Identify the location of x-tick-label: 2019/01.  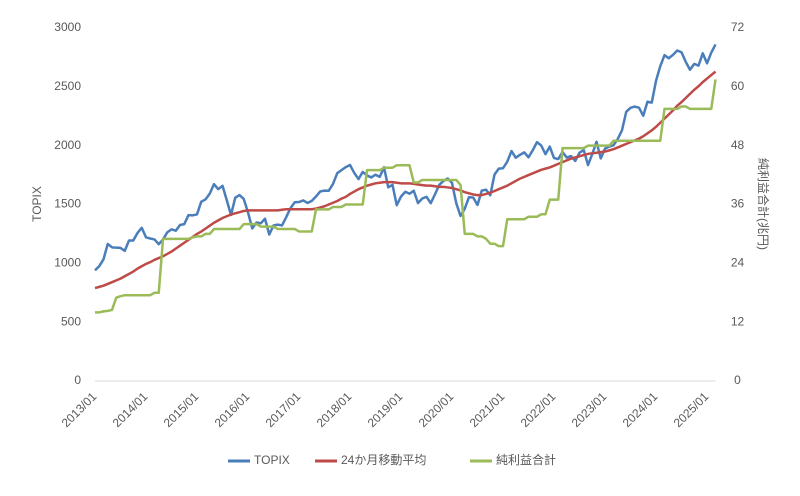
(385, 409).